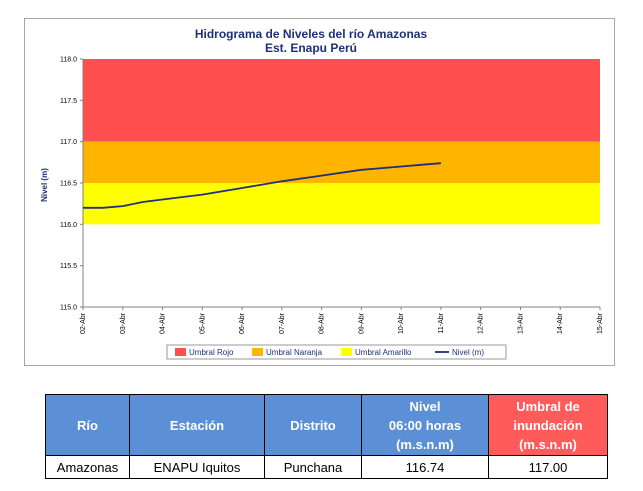 Image resolution: width=643 pixels, height=491 pixels. Describe the element at coordinates (83, 323) in the screenshot. I see `x-tick-label: 02-Abr` at that location.